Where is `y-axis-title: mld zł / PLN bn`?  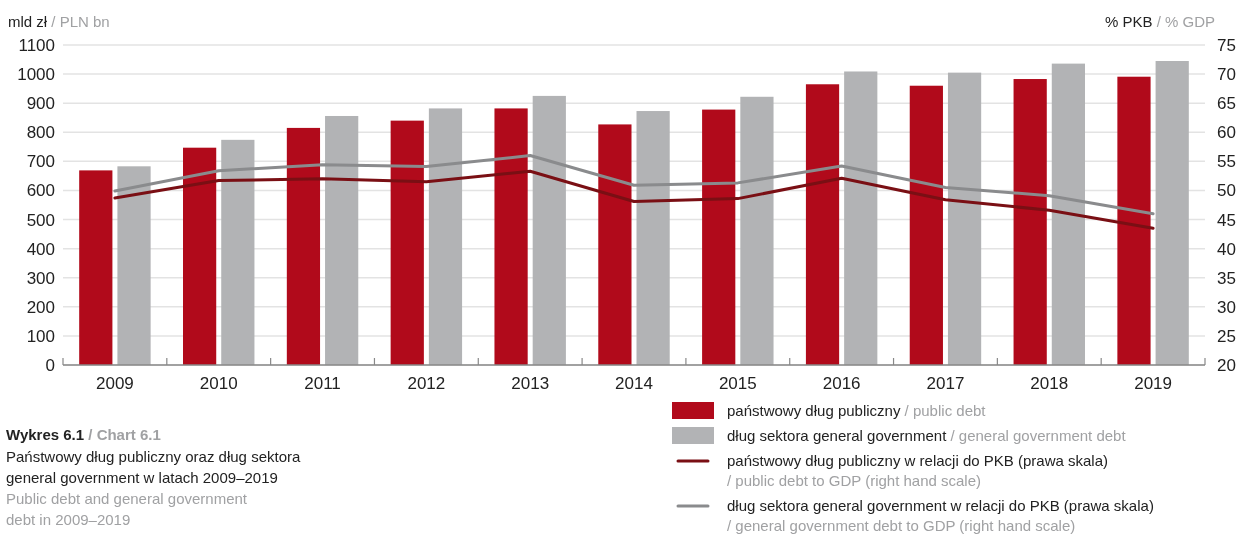 y-axis-title: mld zł / PLN bn is located at coordinates (59, 21).